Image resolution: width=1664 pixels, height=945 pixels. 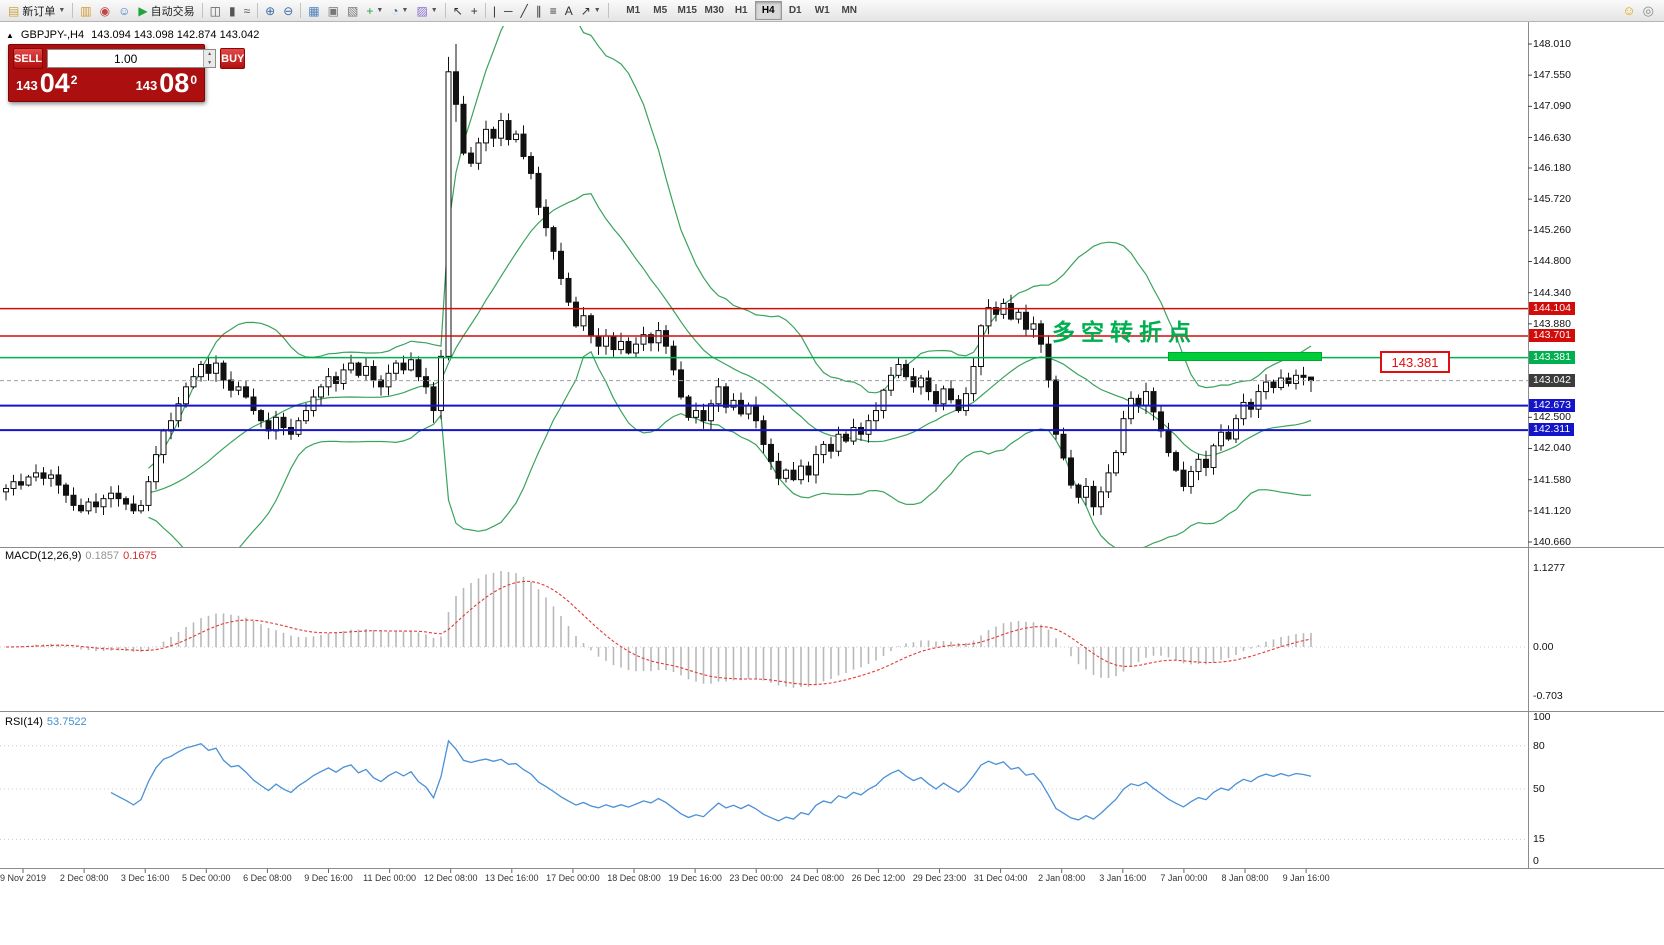 I want to click on add-indicator-button: + ▼, so click(x=374, y=11).